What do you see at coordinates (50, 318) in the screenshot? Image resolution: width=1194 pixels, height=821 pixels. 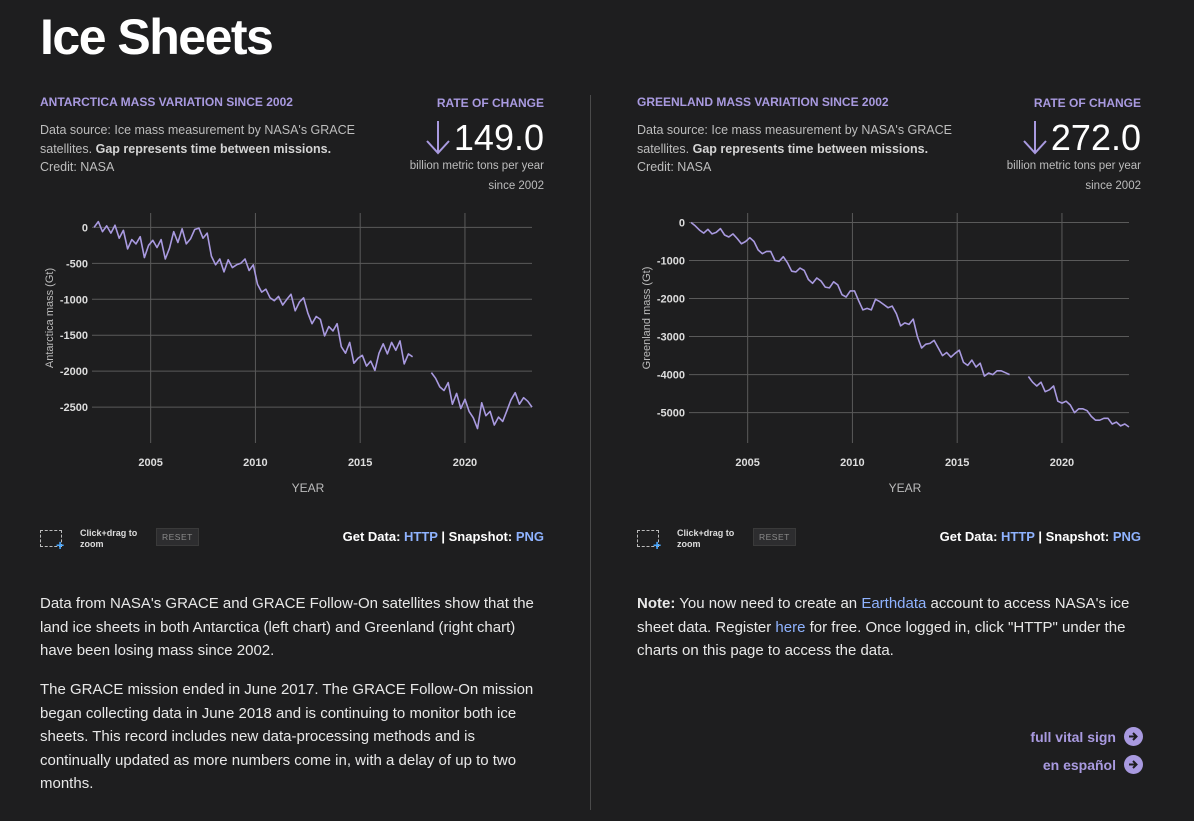 I see `y-axis-label: Antarctica mass (Gt)` at bounding box center [50, 318].